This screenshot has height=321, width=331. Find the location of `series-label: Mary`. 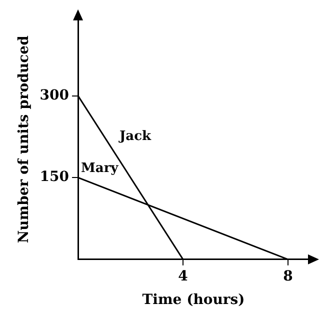

series-label: Mary is located at coordinates (100, 168).